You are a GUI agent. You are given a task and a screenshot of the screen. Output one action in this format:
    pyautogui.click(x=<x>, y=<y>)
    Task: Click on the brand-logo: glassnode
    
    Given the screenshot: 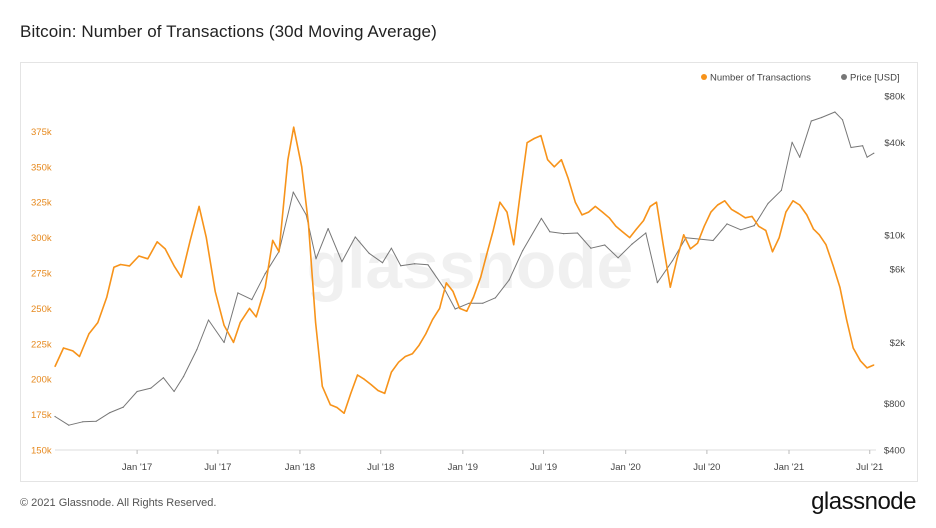 What is the action you would take?
    pyautogui.click(x=863, y=501)
    